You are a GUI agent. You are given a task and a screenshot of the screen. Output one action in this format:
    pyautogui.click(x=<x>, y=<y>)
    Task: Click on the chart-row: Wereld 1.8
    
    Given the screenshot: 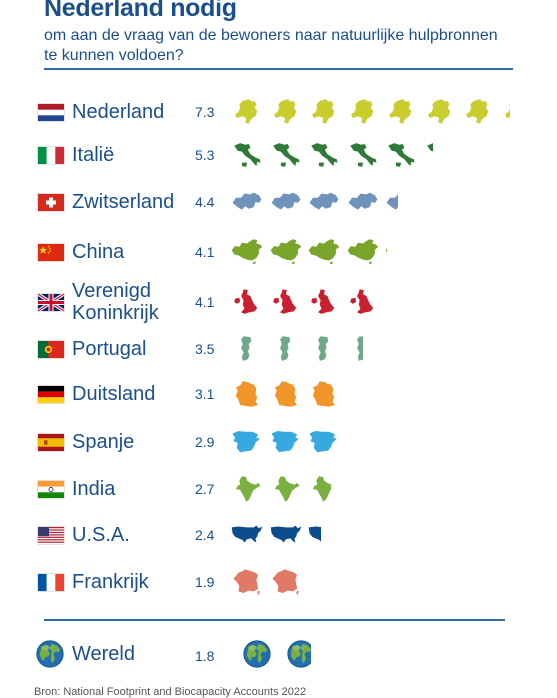 What is the action you would take?
    pyautogui.click(x=278, y=654)
    